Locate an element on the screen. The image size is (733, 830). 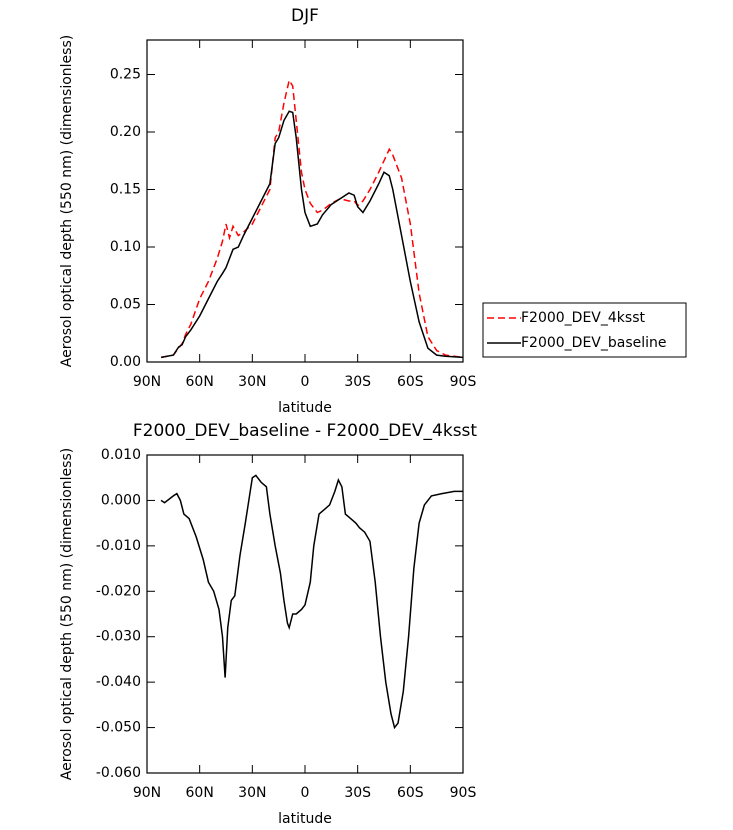
y-tick-label: -0.030 is located at coordinates (118, 637).